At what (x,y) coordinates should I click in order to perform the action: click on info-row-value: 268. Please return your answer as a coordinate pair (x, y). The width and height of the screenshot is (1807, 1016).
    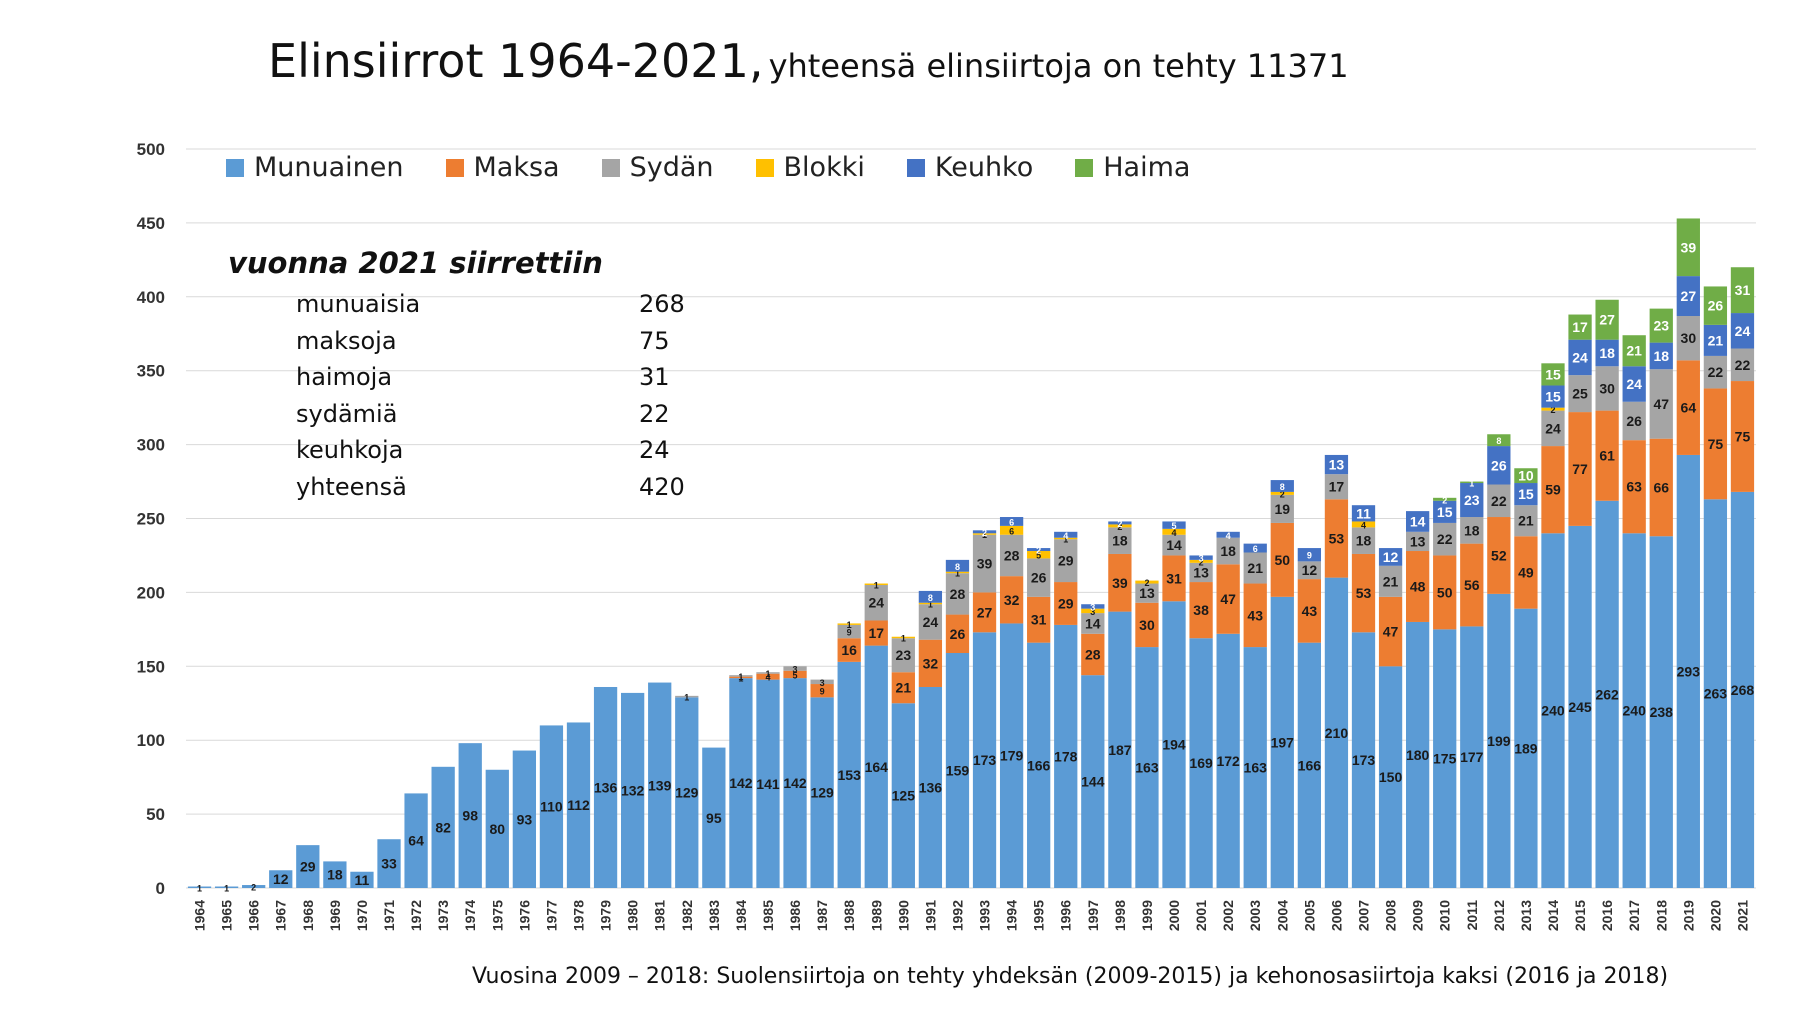
    Looking at the image, I should click on (662, 304).